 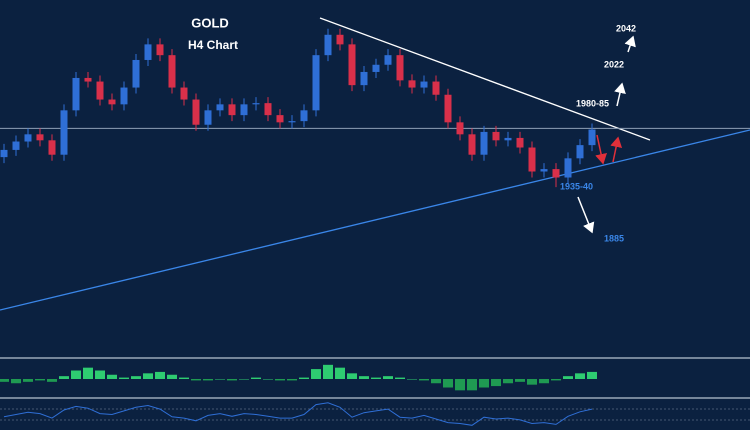 I want to click on annotation: 2022, so click(x=614, y=64).